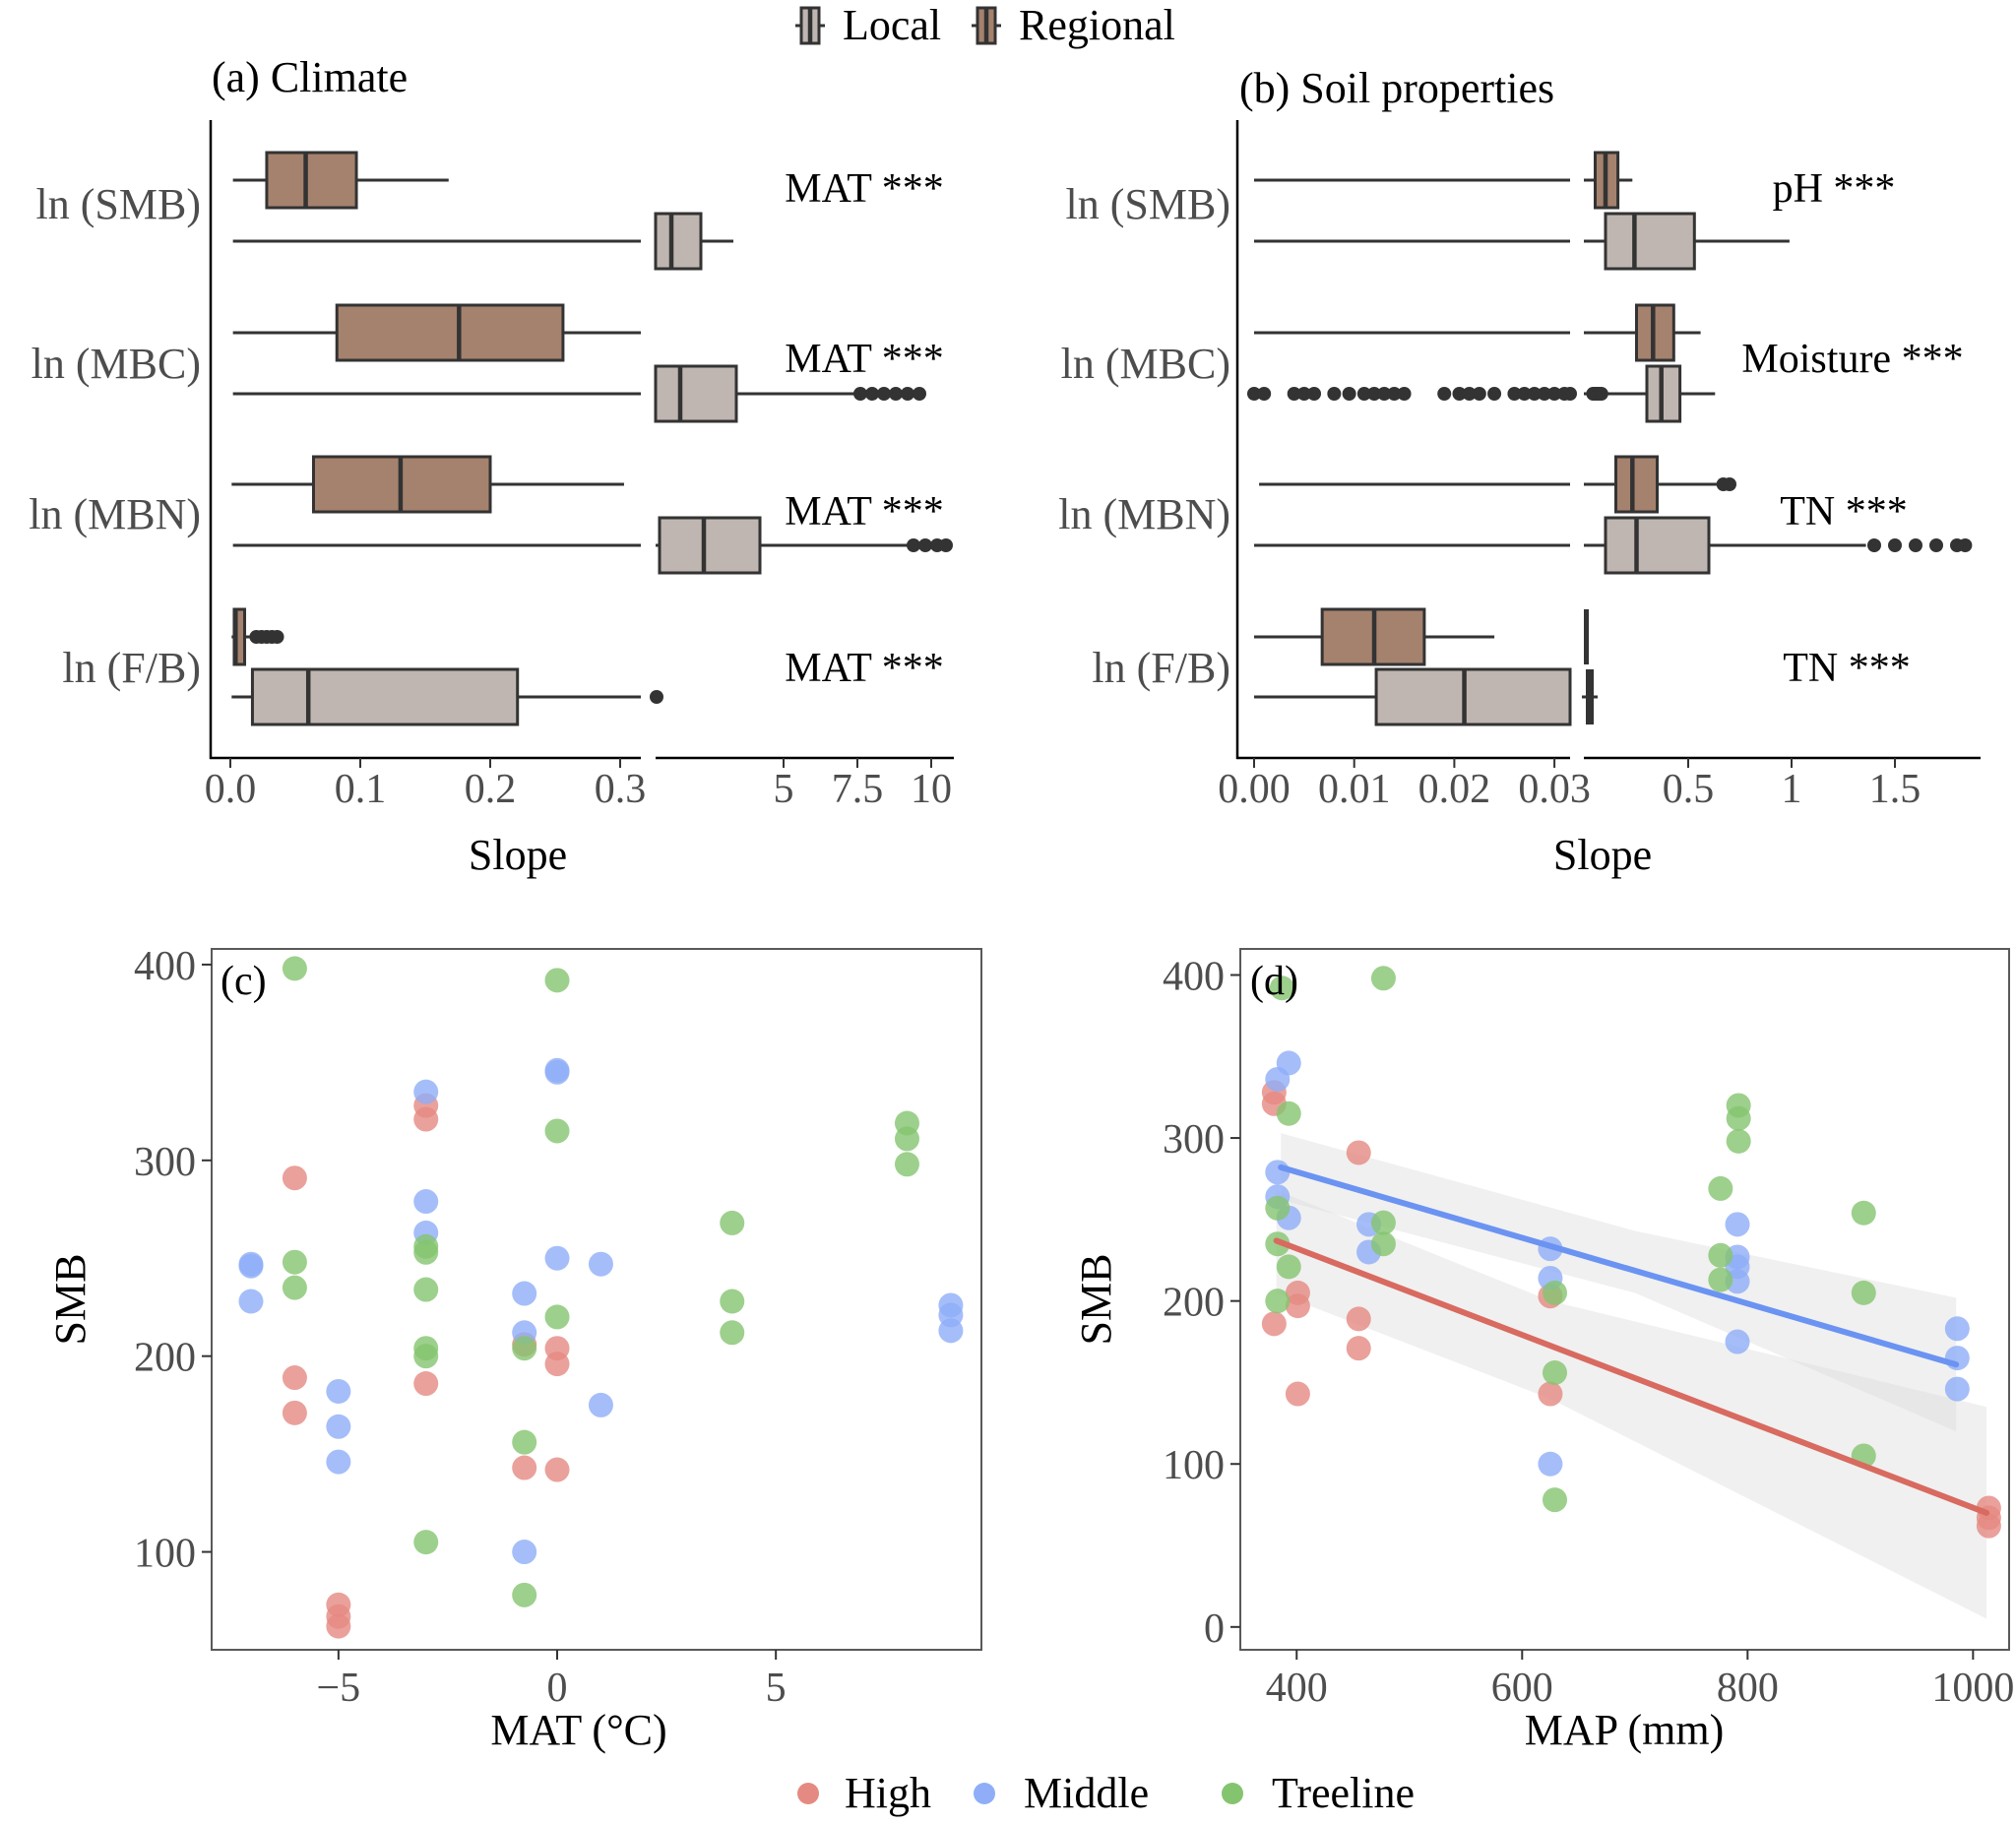 This screenshot has height=1825, width=2016. I want to click on panel-b-title: (b) Soil properties, so click(1396, 88).